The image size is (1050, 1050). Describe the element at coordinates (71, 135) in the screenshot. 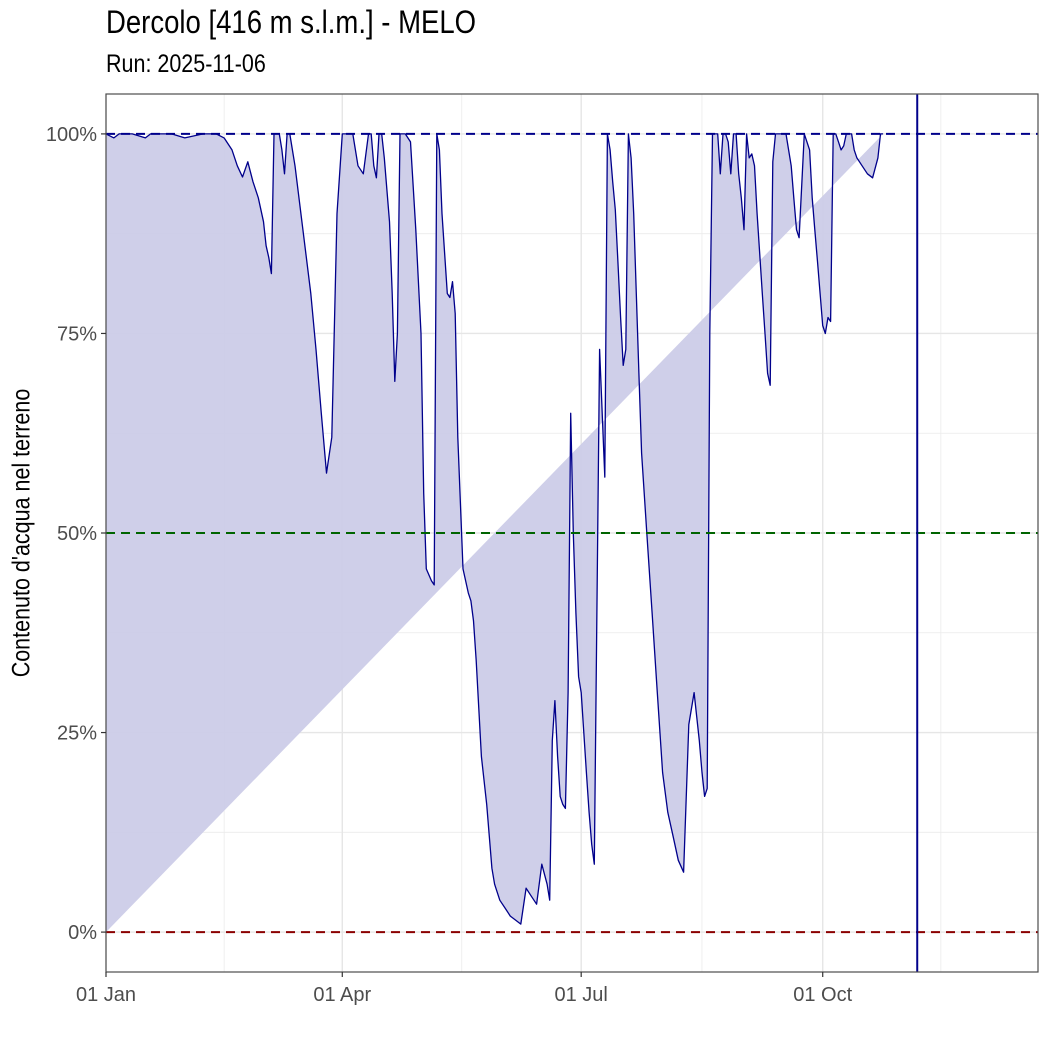

I see `y-tick-label: 100%` at that location.